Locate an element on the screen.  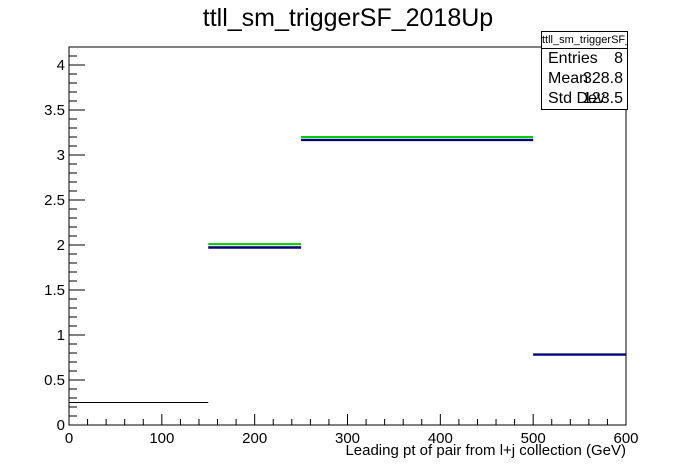
y-tick-label: 2 is located at coordinates (61, 245).